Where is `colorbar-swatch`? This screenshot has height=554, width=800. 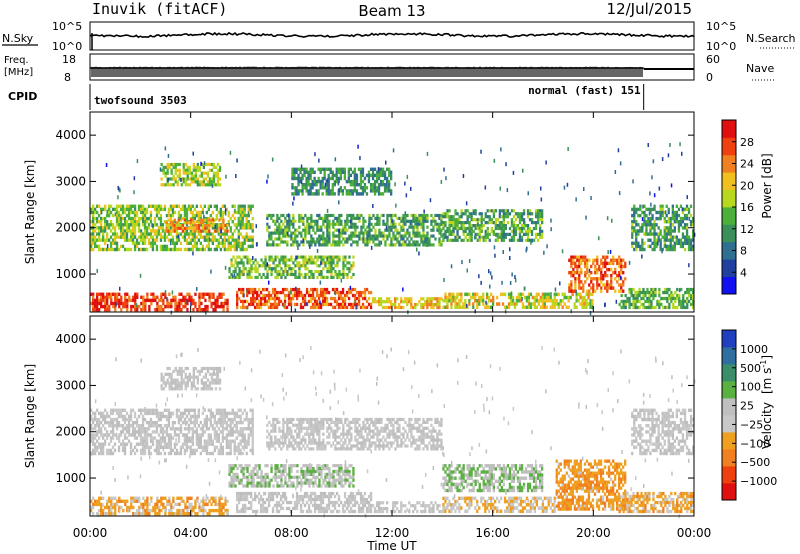
colorbar-swatch is located at coordinates (729, 233).